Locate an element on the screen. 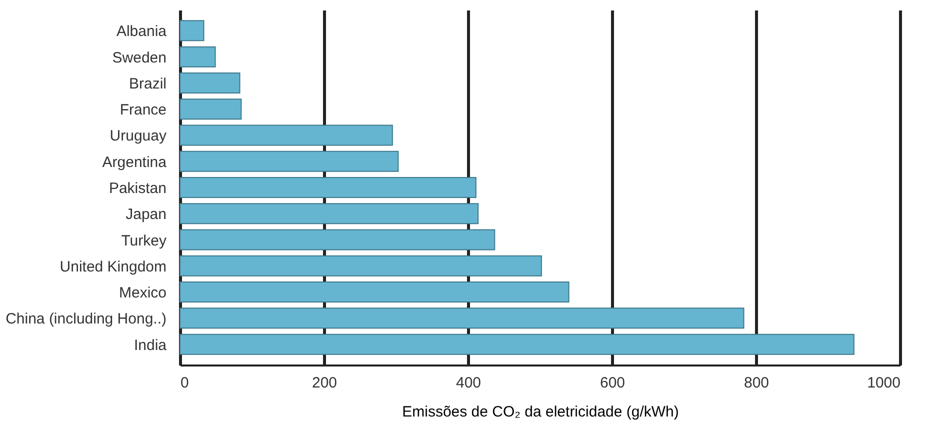  y-tick-label: Japan is located at coordinates (146, 215).